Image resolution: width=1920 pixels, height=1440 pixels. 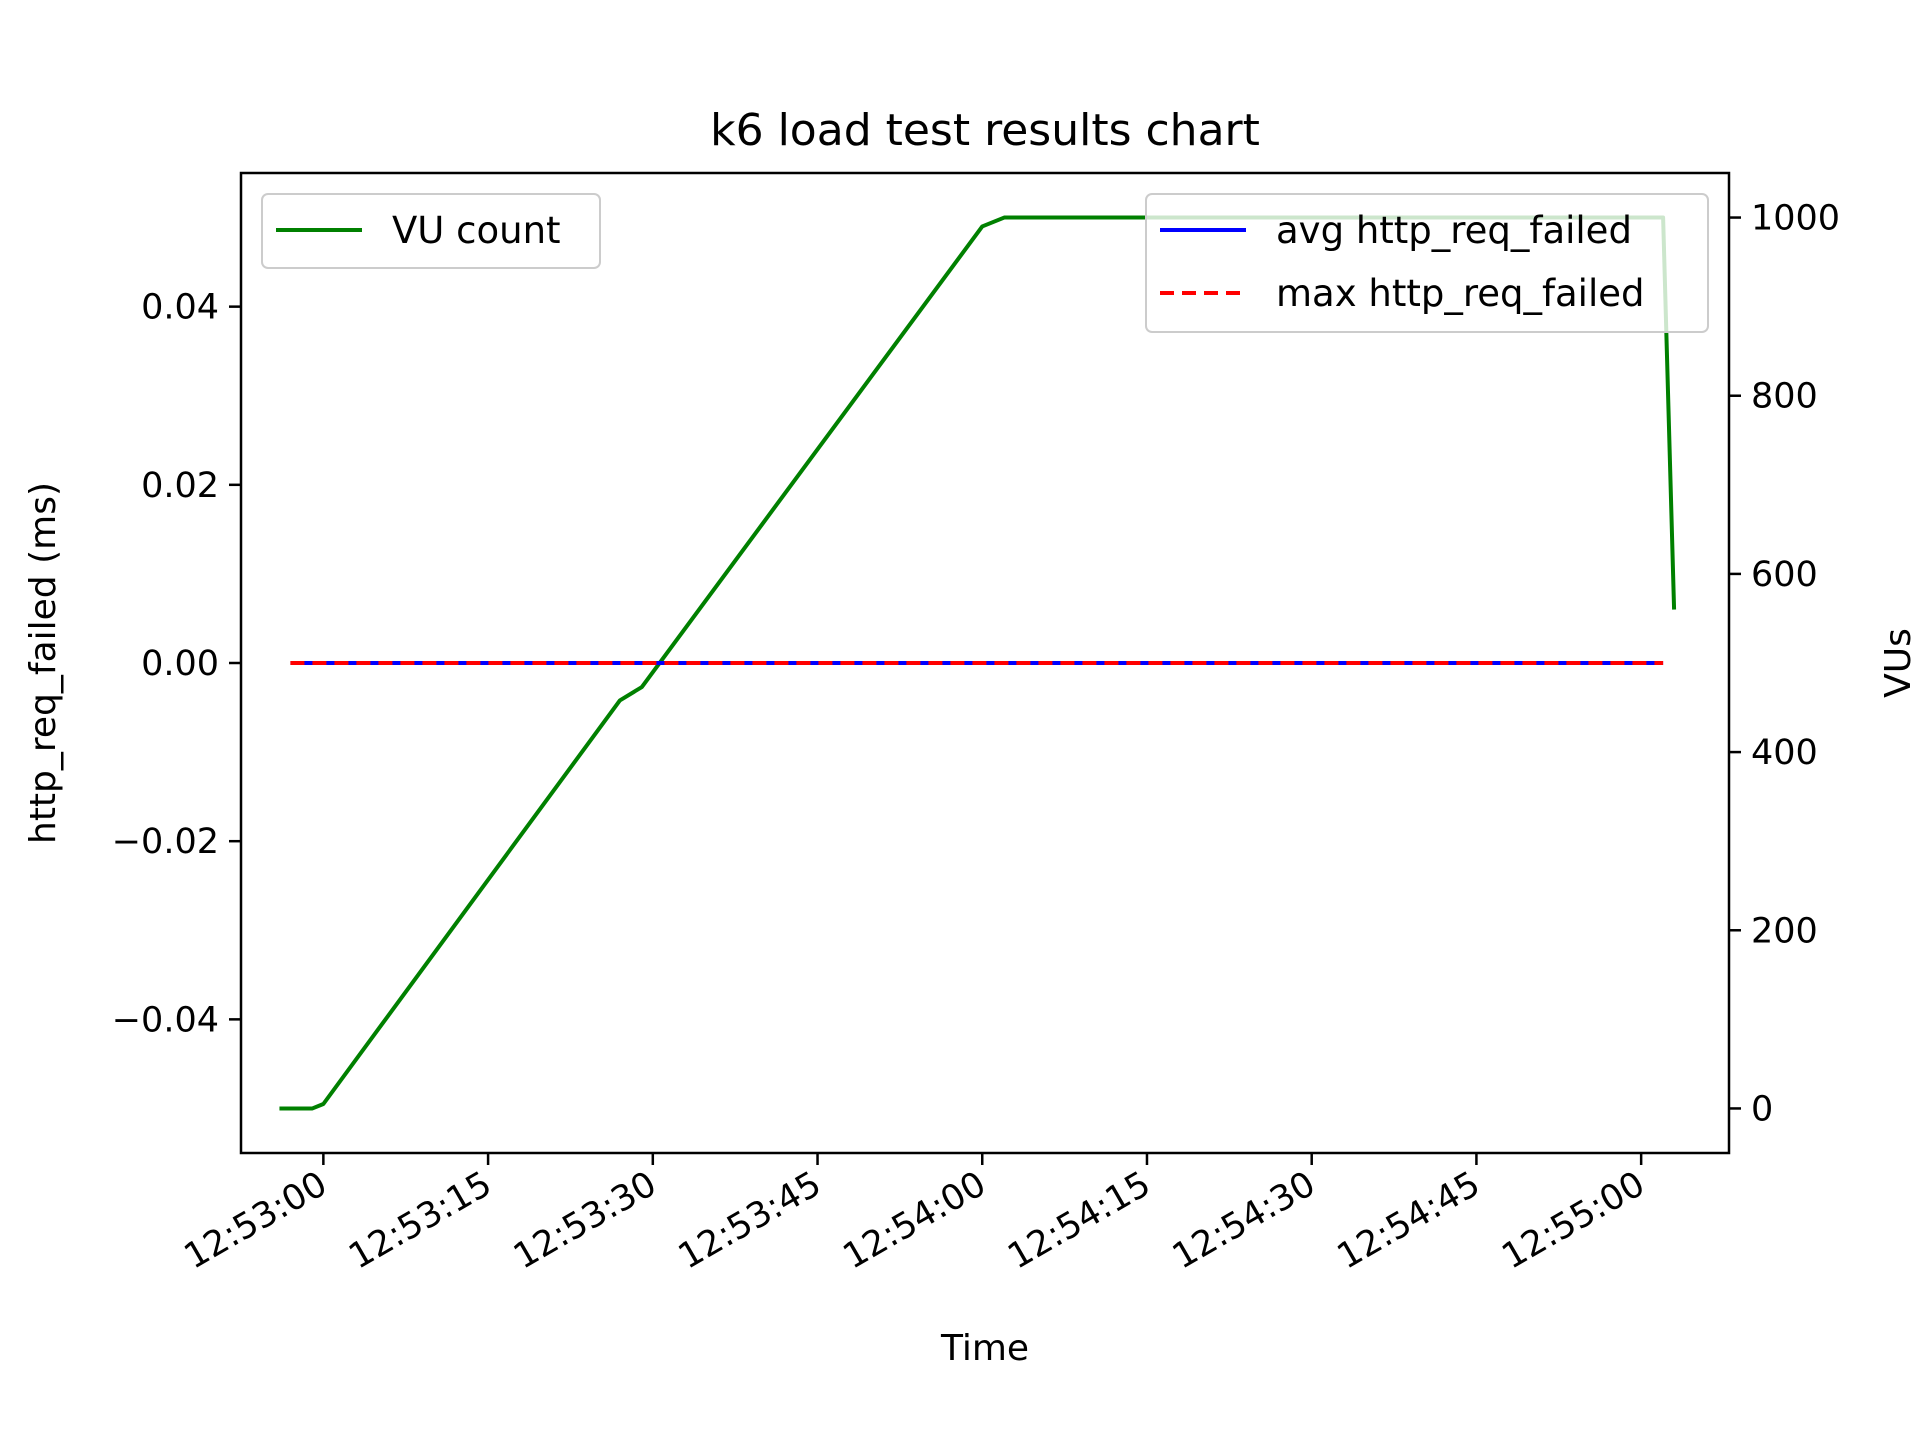 What do you see at coordinates (43, 663) in the screenshot?
I see `y-axis-left-label: http_req_failed (ms)` at bounding box center [43, 663].